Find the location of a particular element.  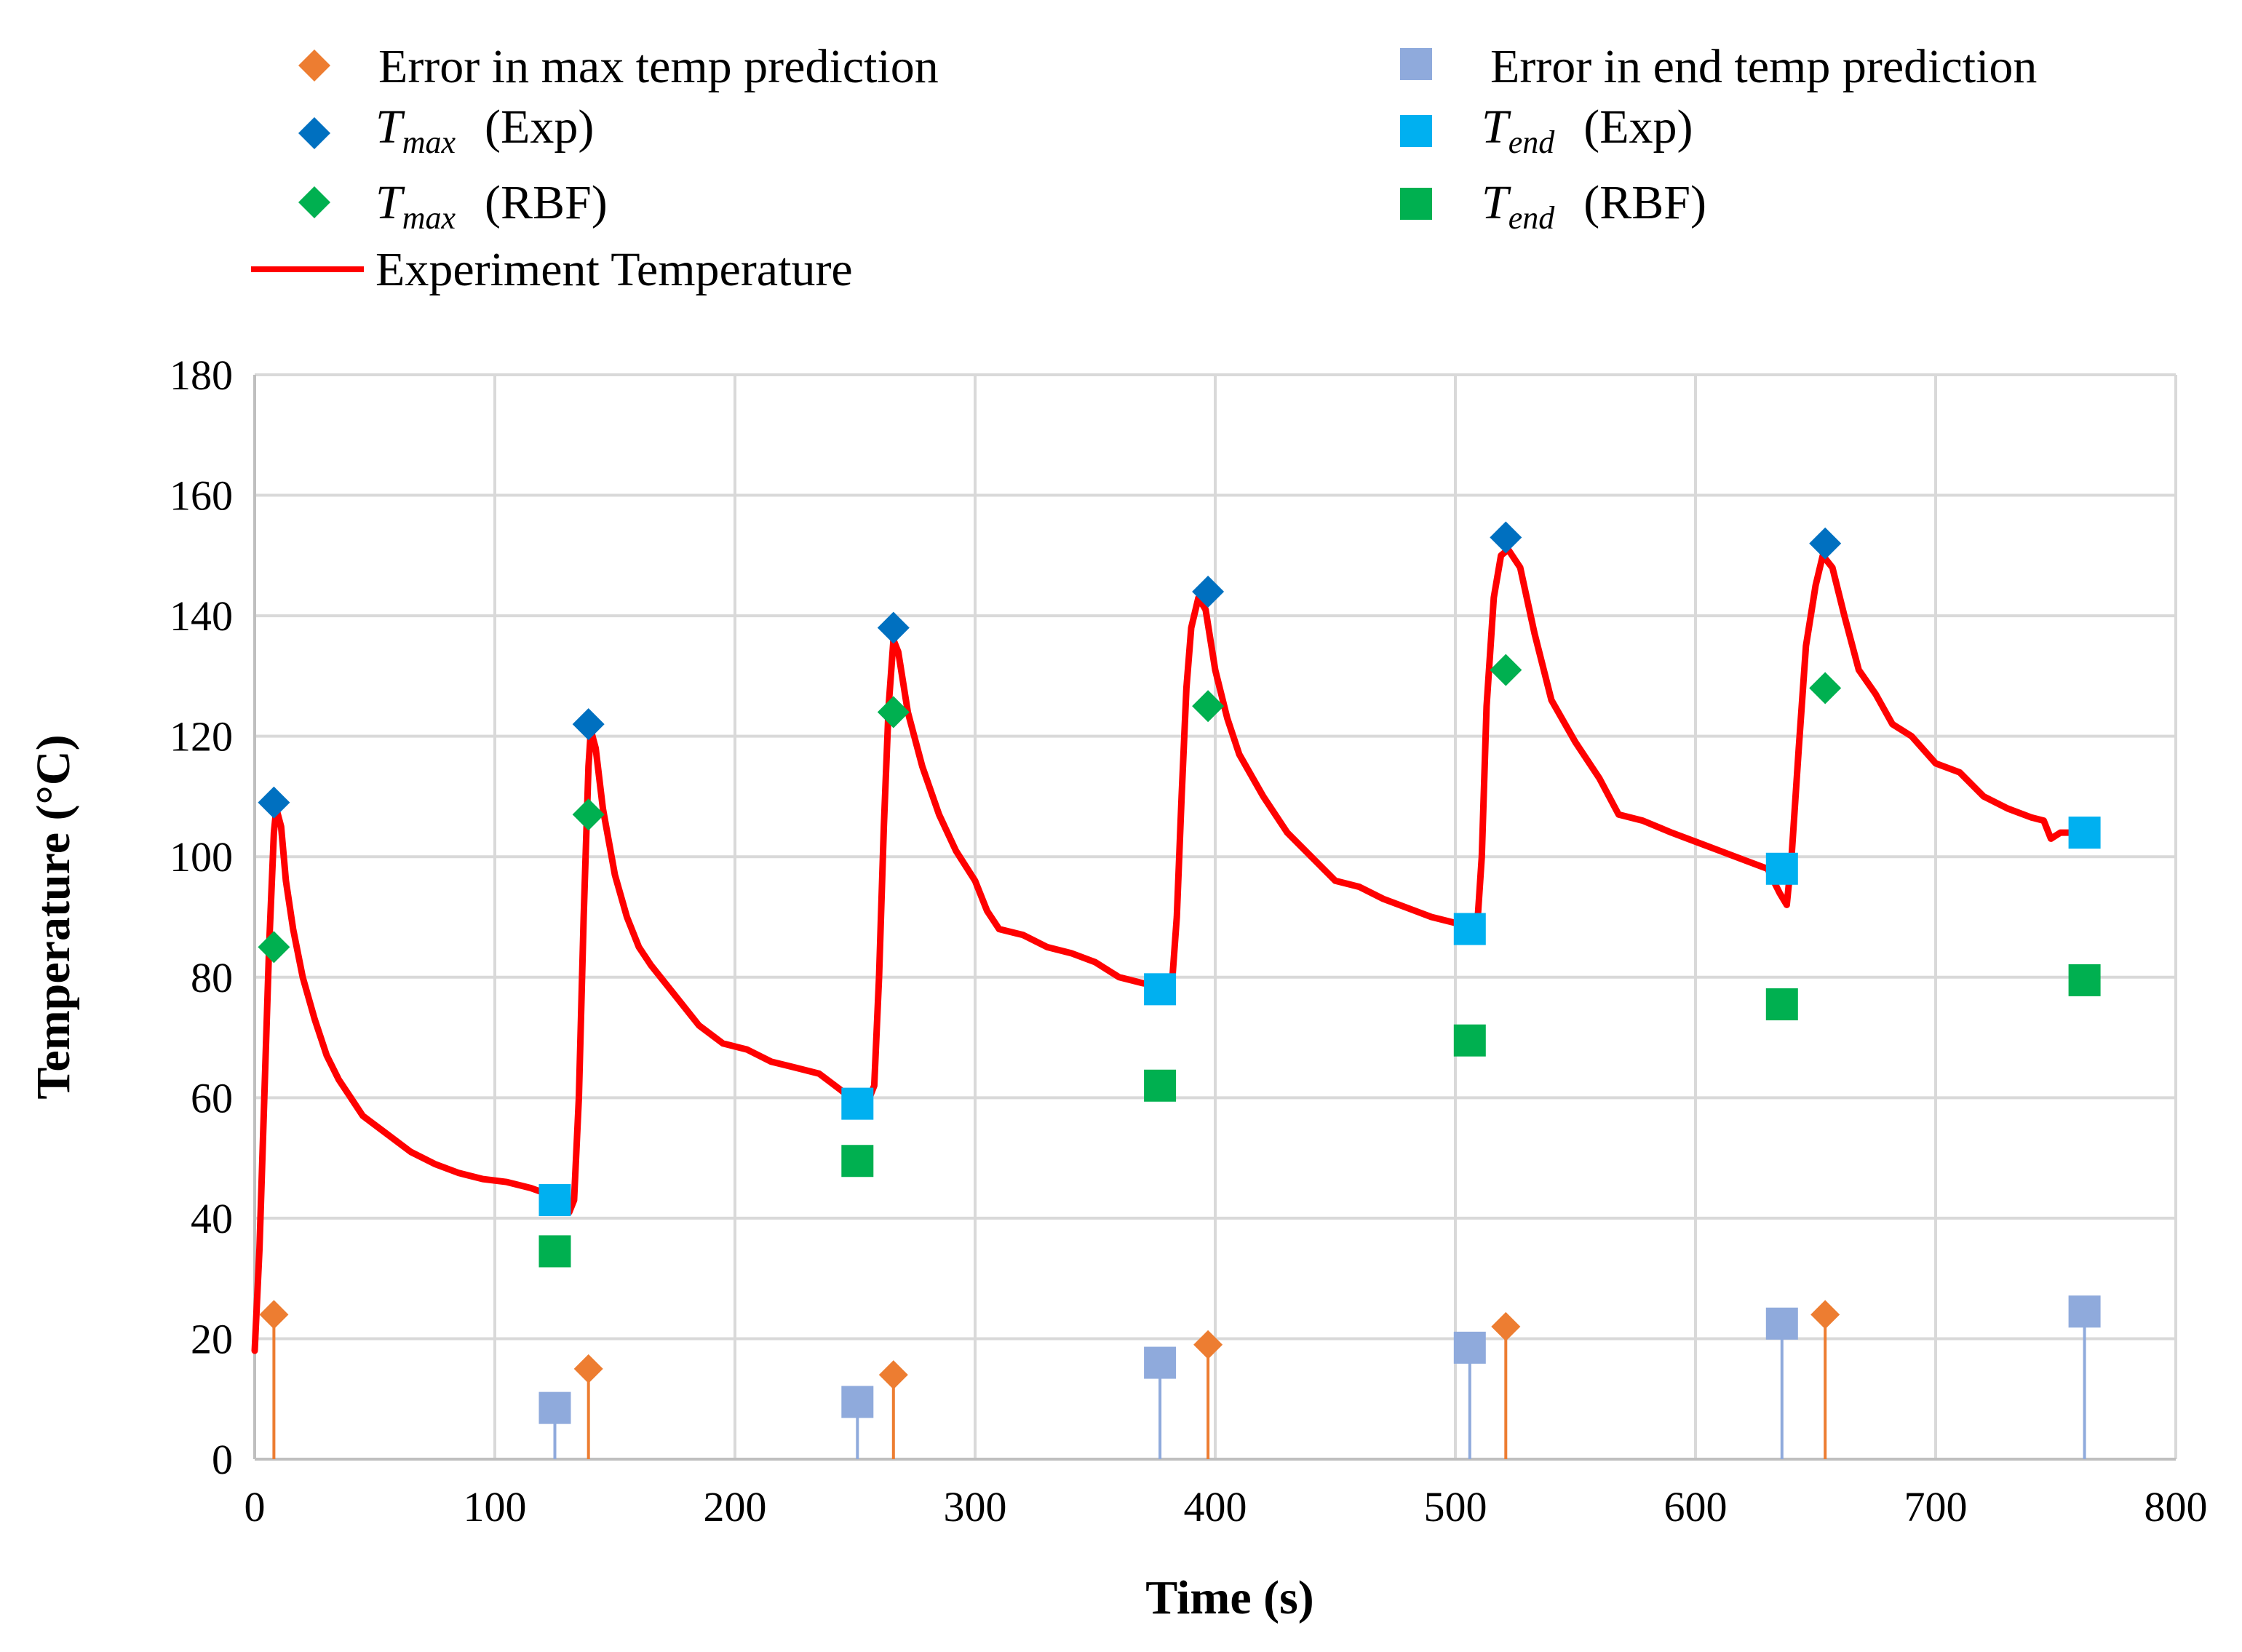

x-tick-label: 700 is located at coordinates (1936, 1506).